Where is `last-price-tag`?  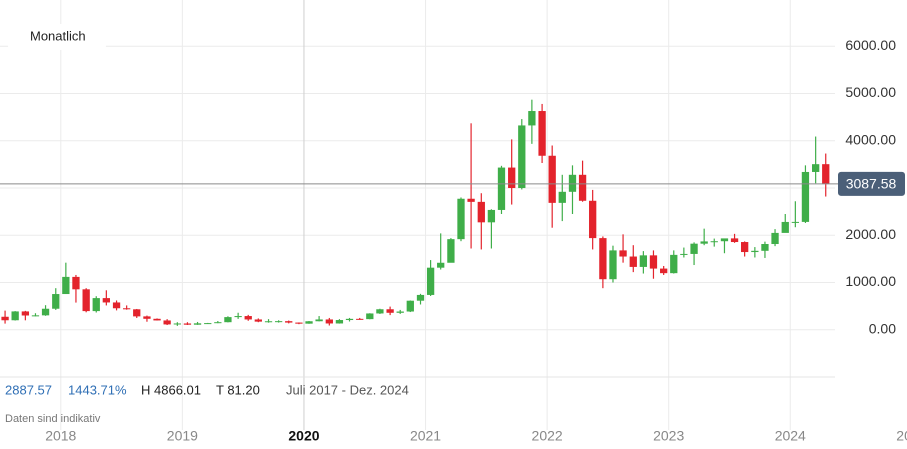
last-price-tag is located at coordinates (871, 183).